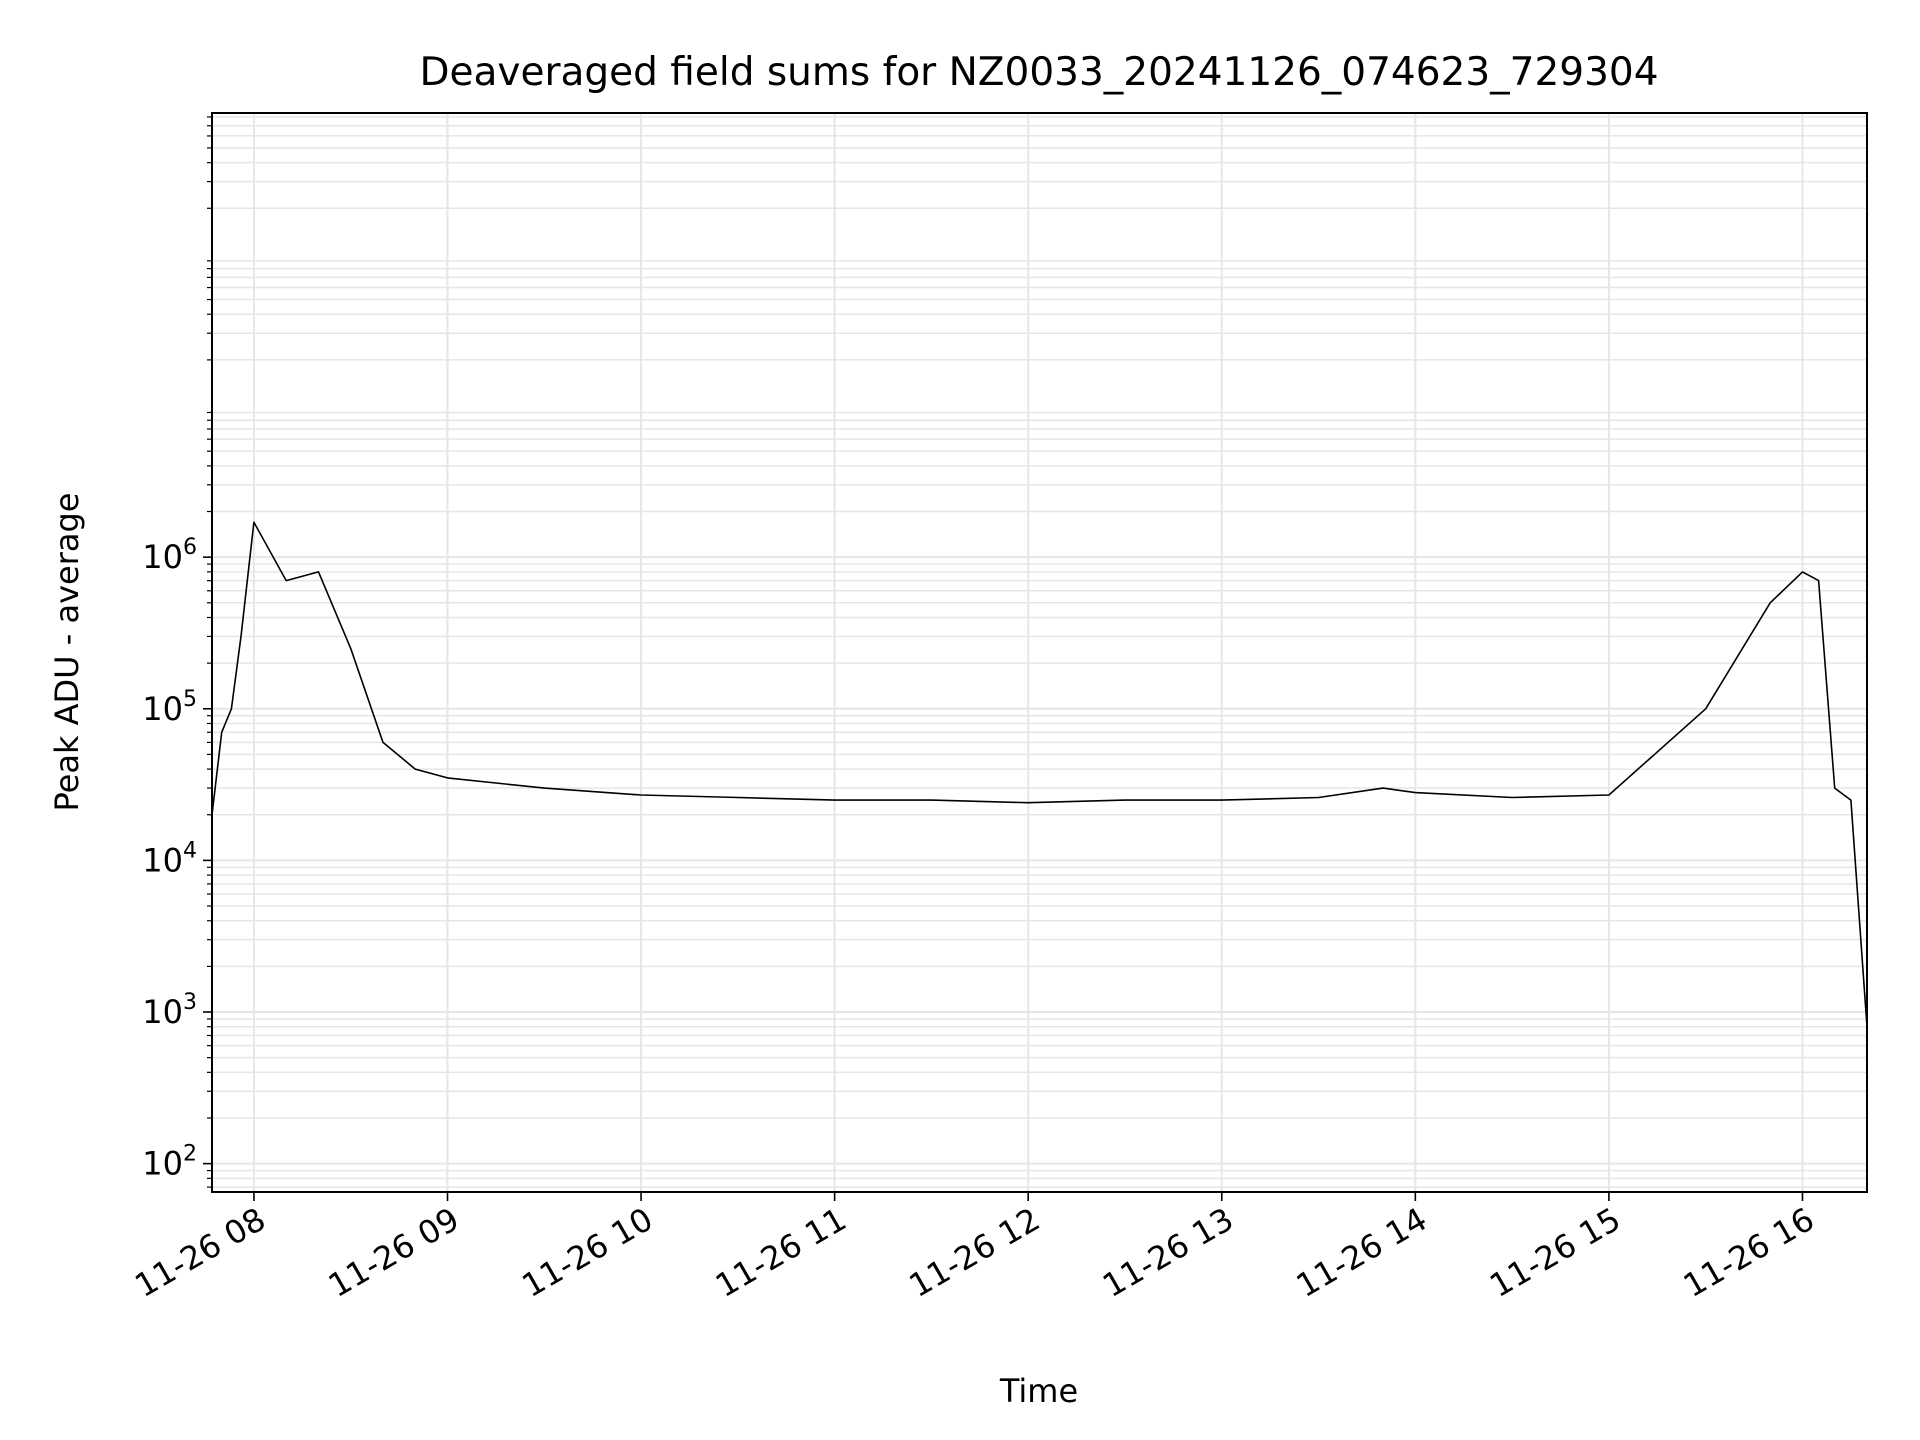  What do you see at coordinates (169, 707) in the screenshot?
I see `y-tick-label: 105` at bounding box center [169, 707].